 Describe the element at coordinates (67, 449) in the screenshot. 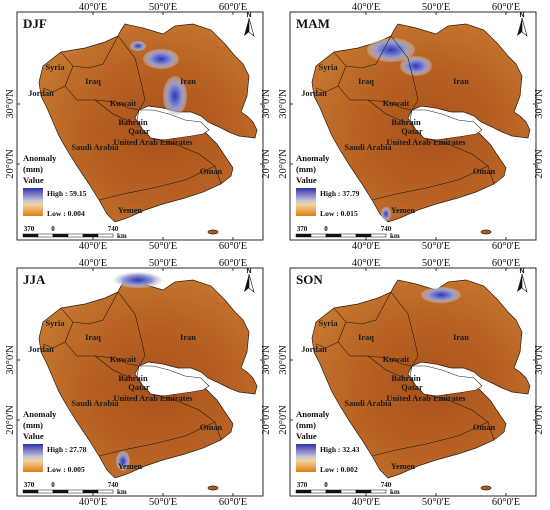

I see `legend-high: High : 27.78` at that location.